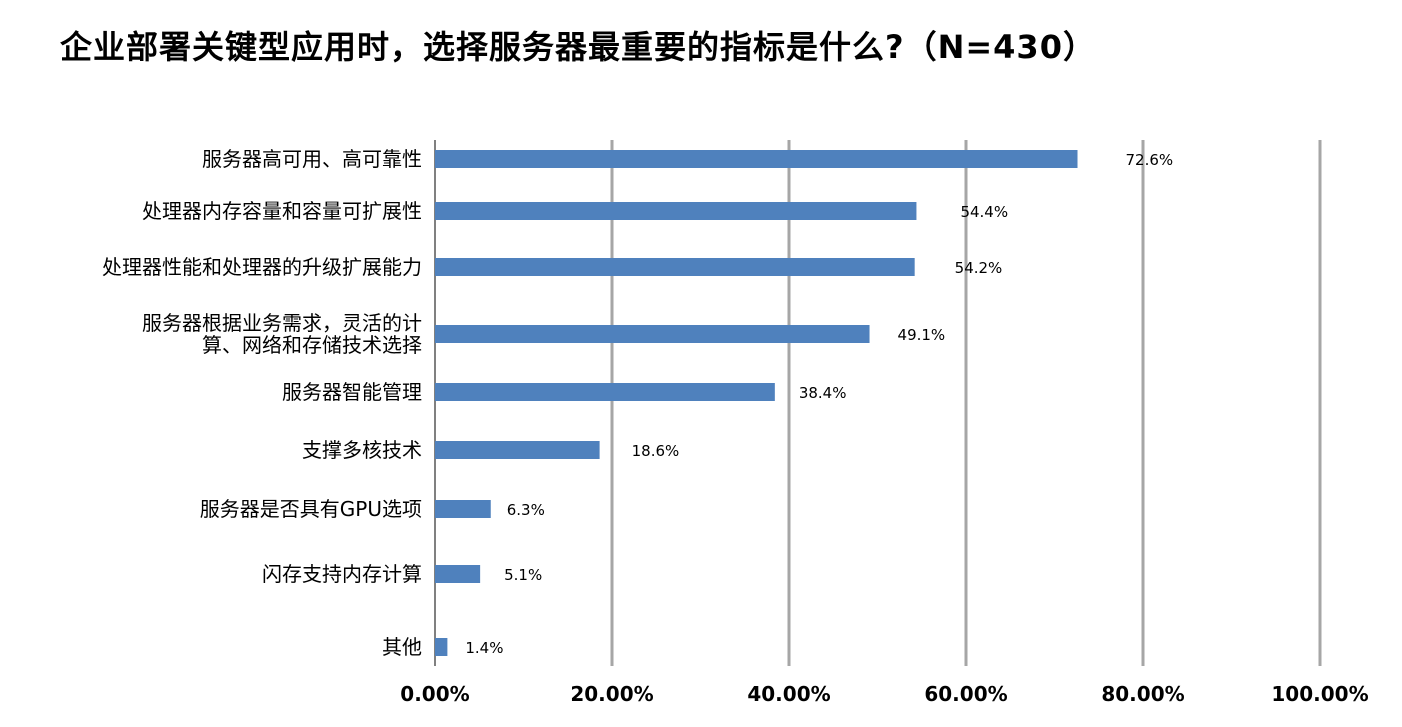  Describe the element at coordinates (352, 392) in the screenshot. I see `category-label: 服务器智能管理` at that location.